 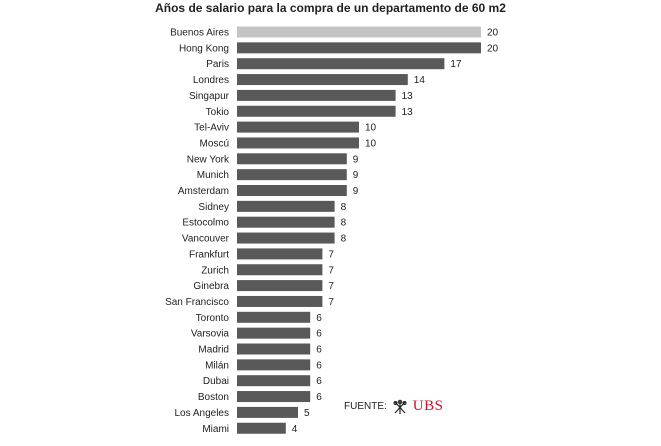 What do you see at coordinates (213, 207) in the screenshot?
I see `category-label-sidney: Sidney` at bounding box center [213, 207].